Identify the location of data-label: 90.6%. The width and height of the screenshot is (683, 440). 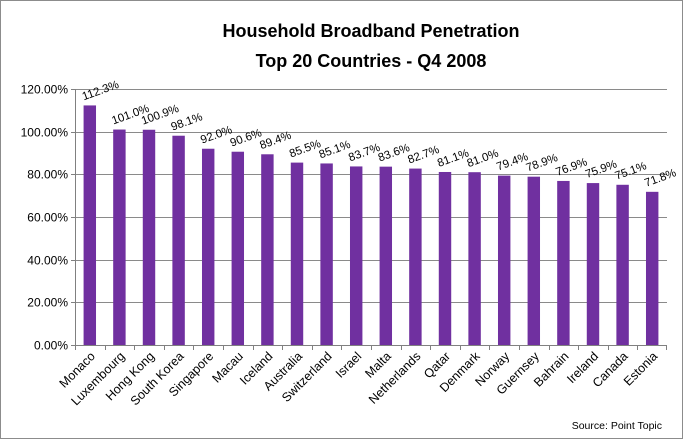
(246, 138).